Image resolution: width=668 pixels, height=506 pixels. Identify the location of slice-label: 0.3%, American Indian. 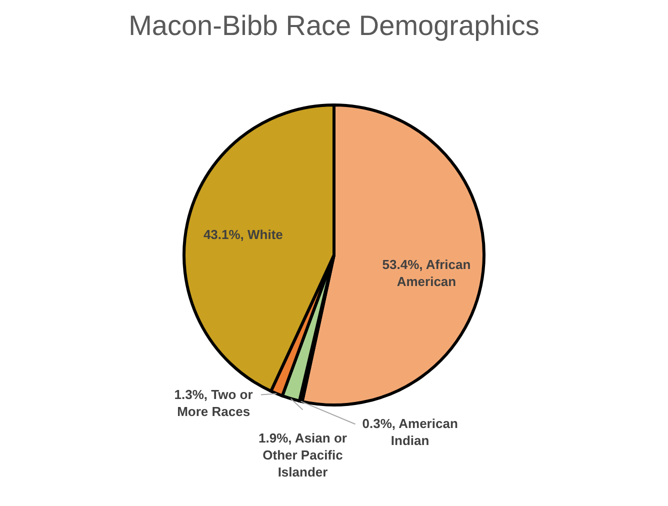
(410, 432).